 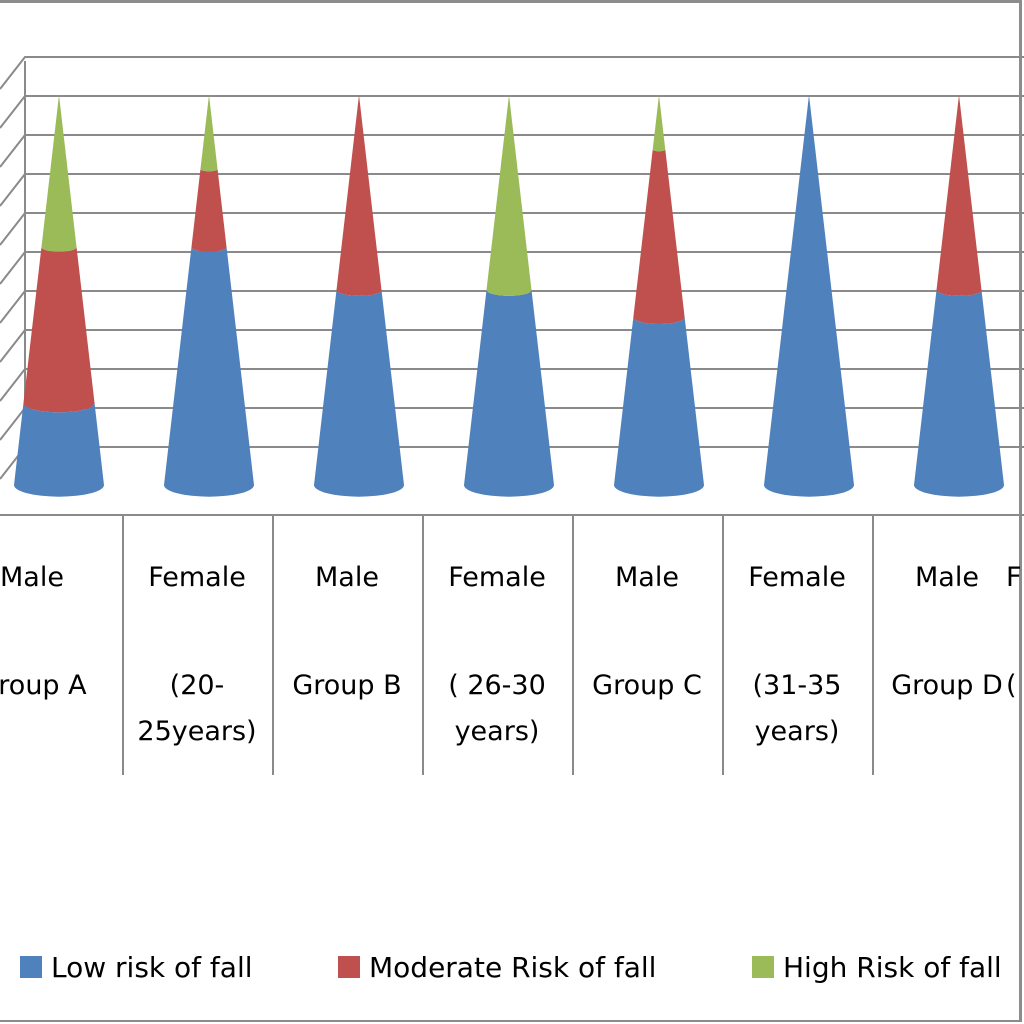 I want to click on category-label: (, so click(x=1011, y=685).